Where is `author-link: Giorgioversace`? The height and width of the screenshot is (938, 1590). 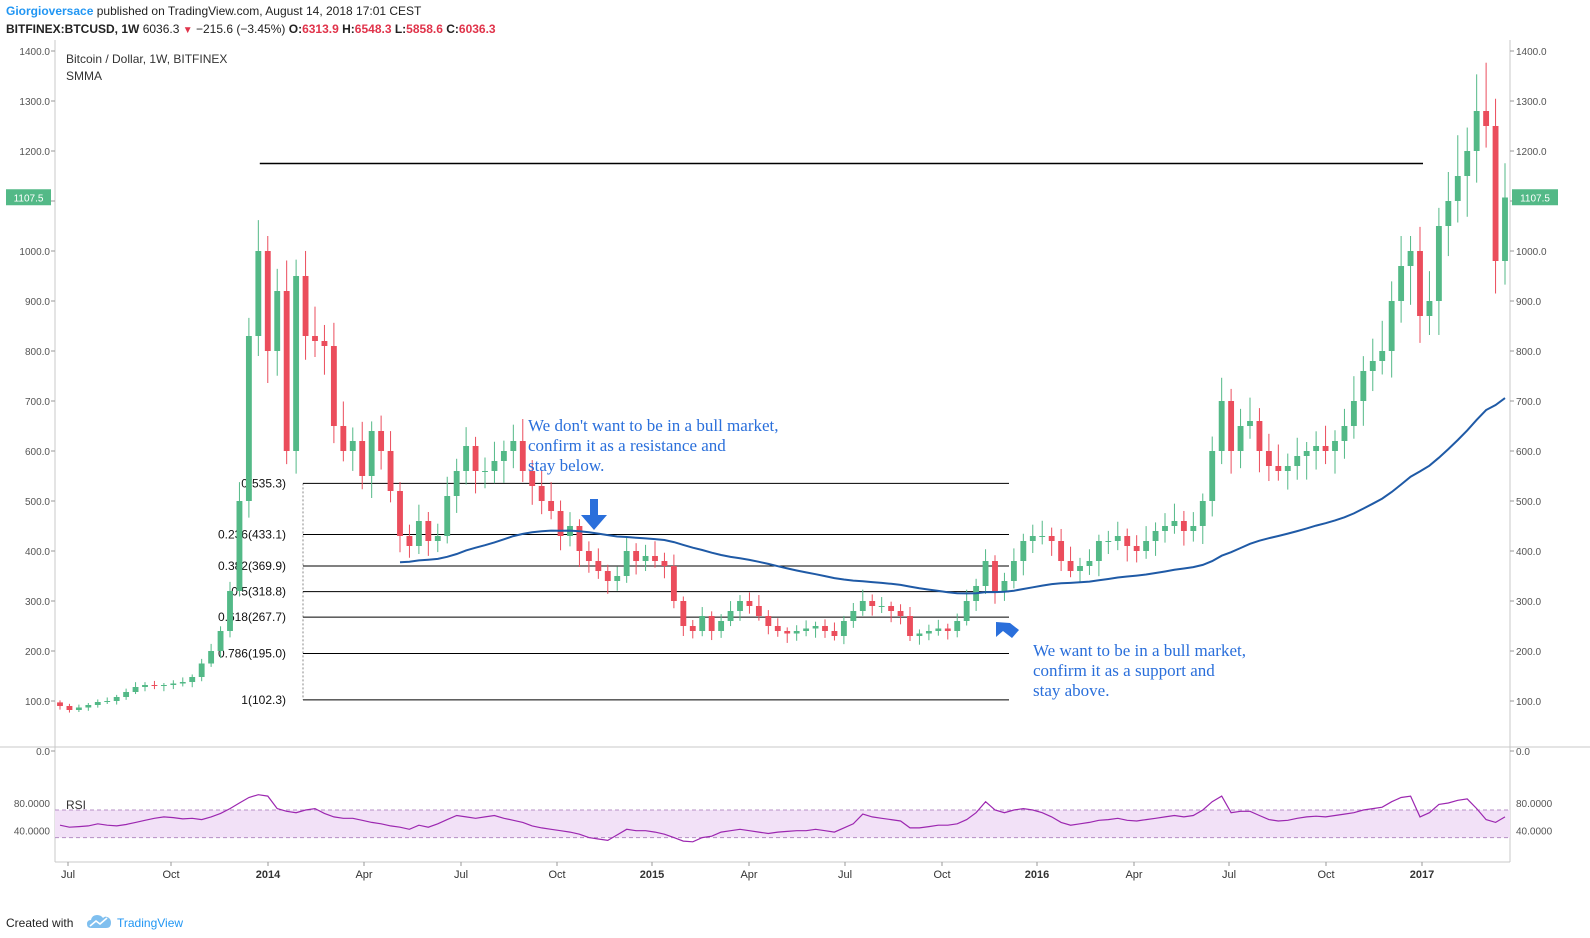 author-link: Giorgioversace is located at coordinates (50, 11).